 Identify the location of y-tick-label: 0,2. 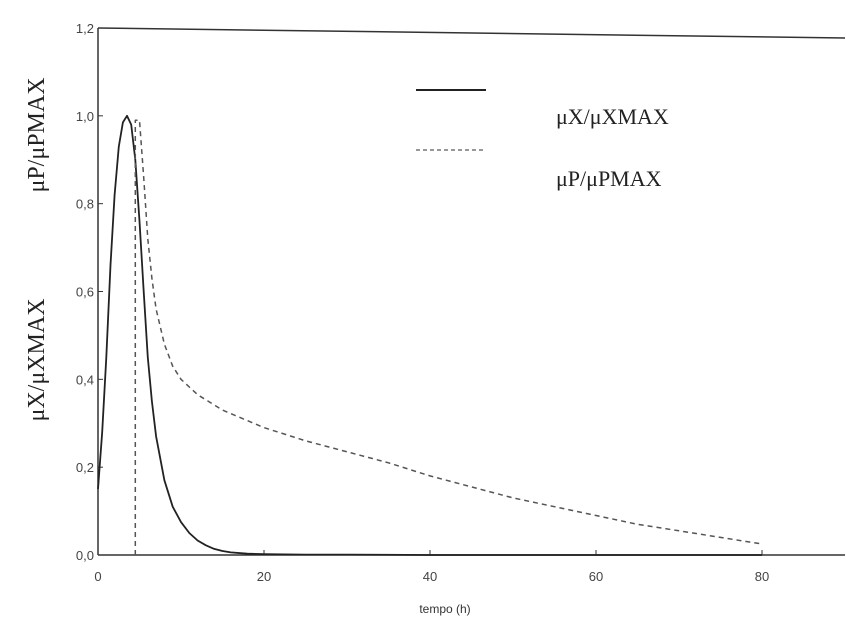
(85, 467).